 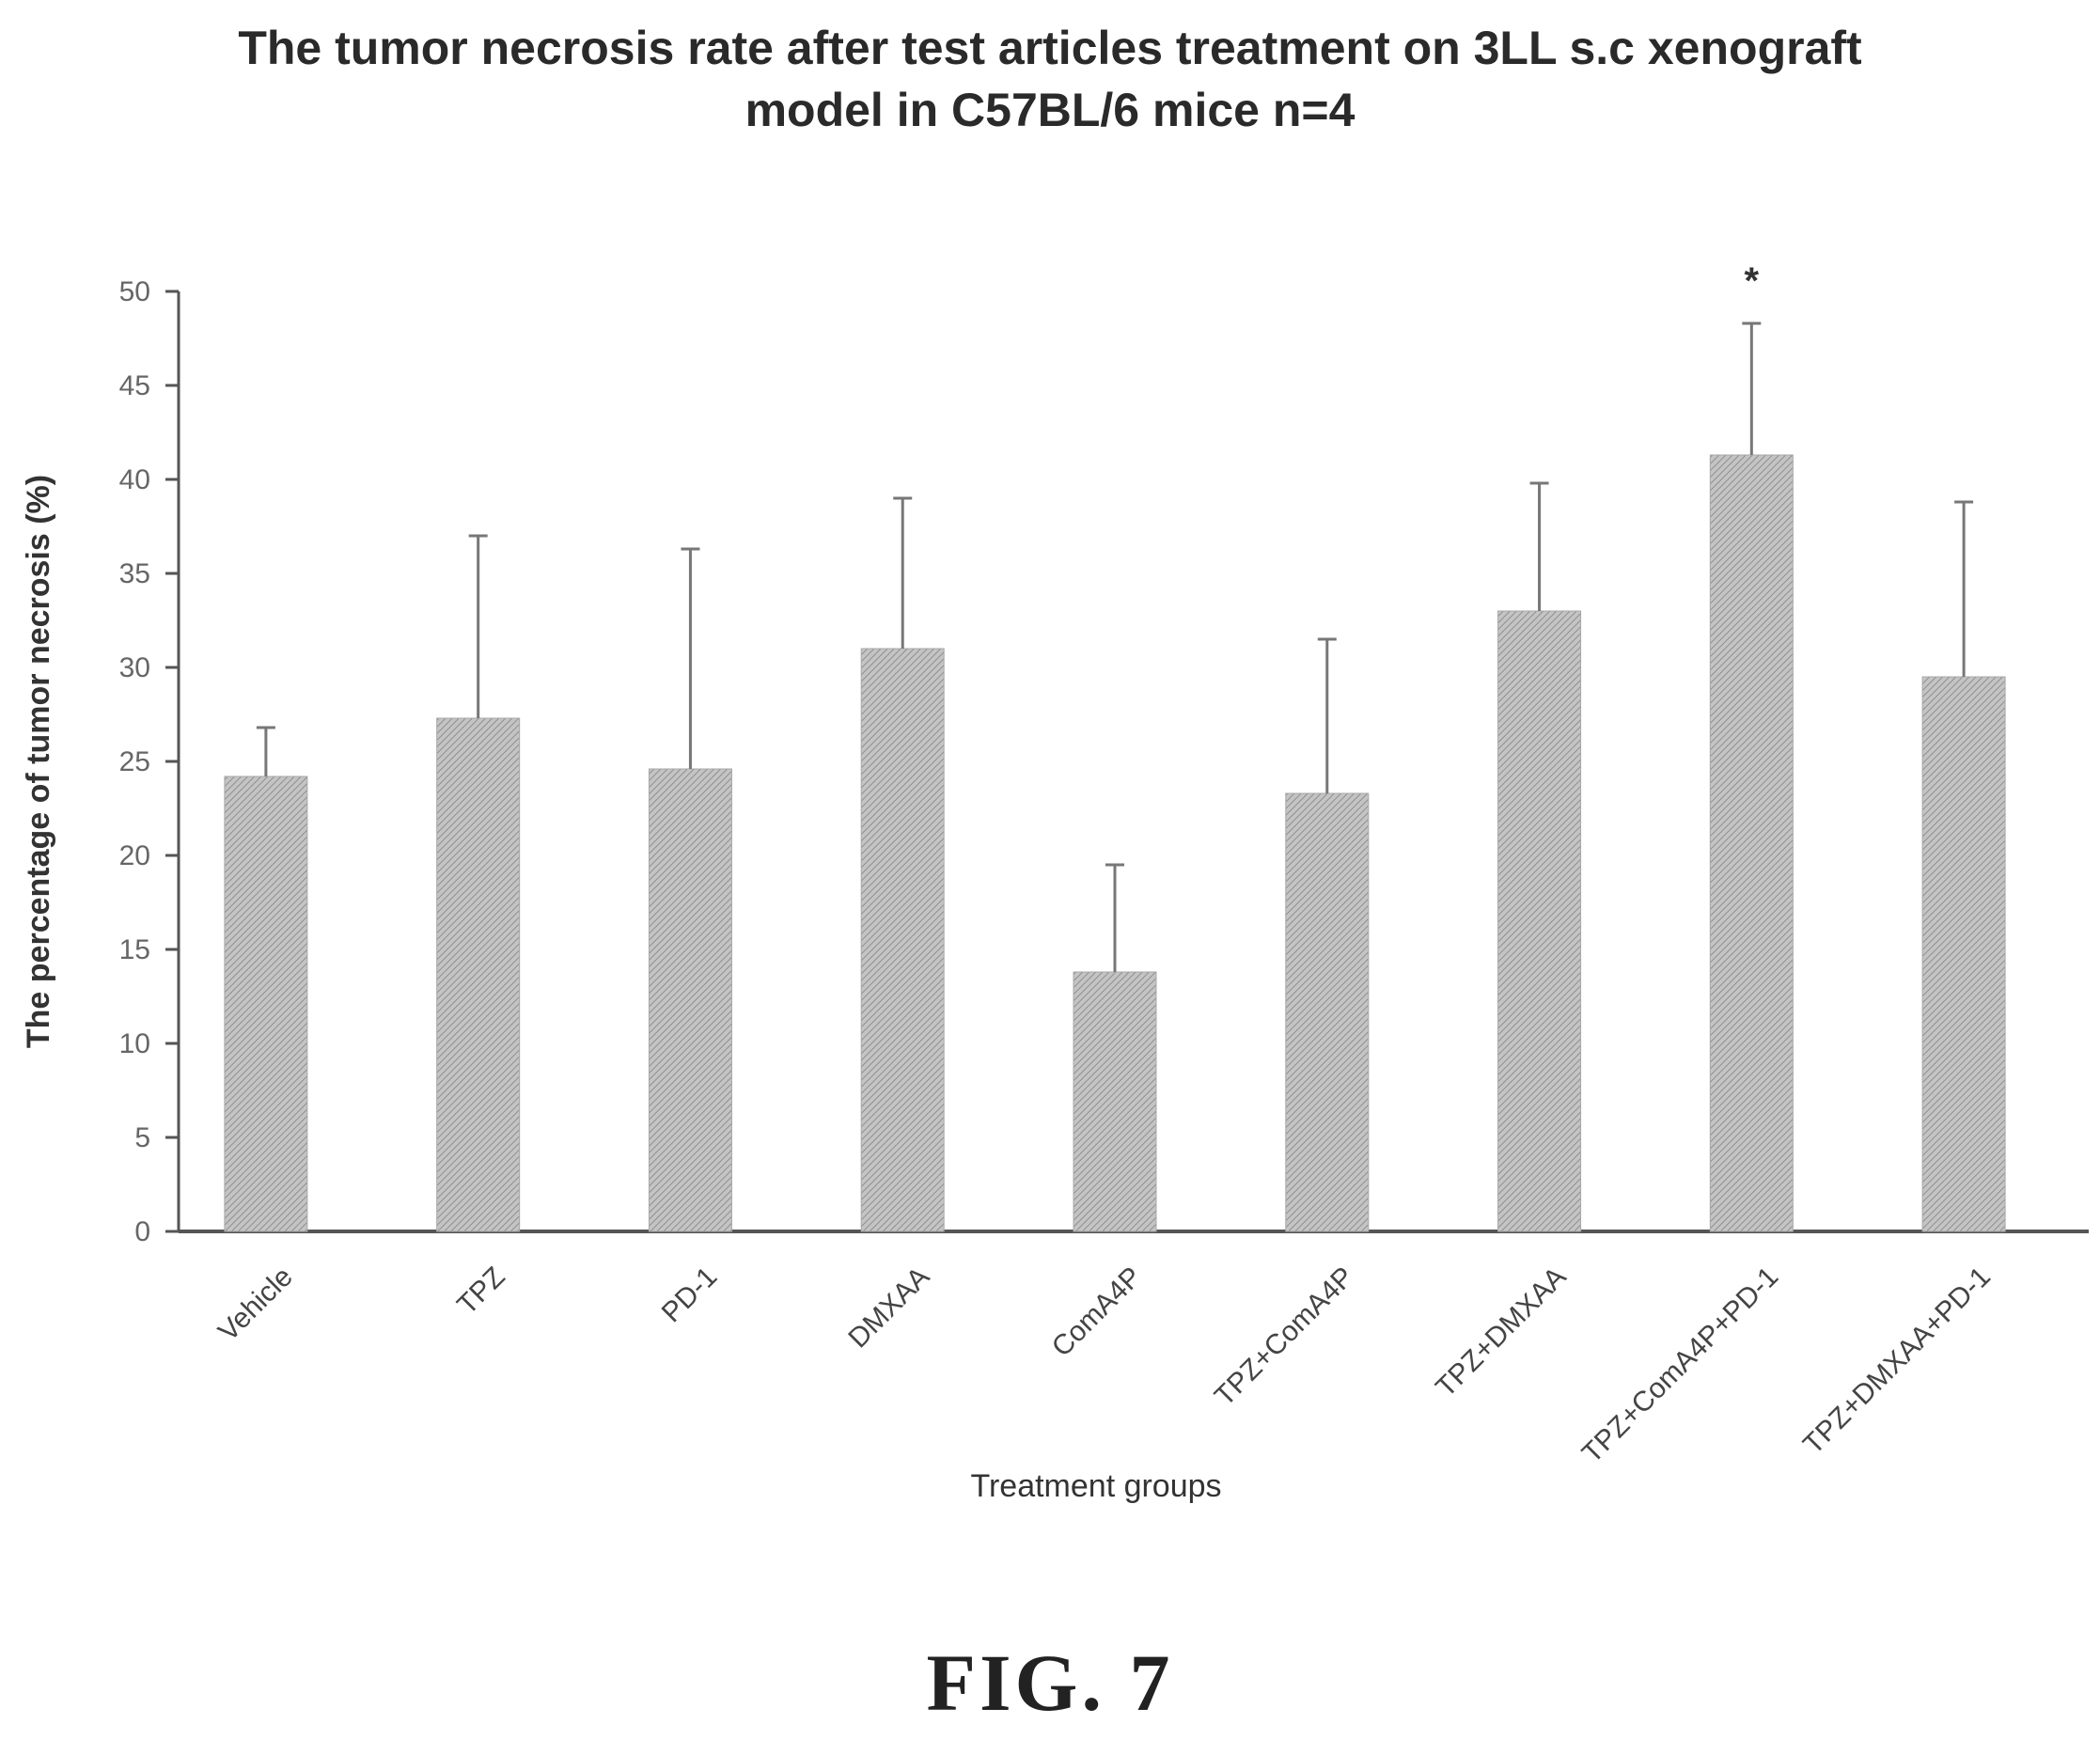 What do you see at coordinates (142, 1137) in the screenshot?
I see `y-tick-label: 5` at bounding box center [142, 1137].